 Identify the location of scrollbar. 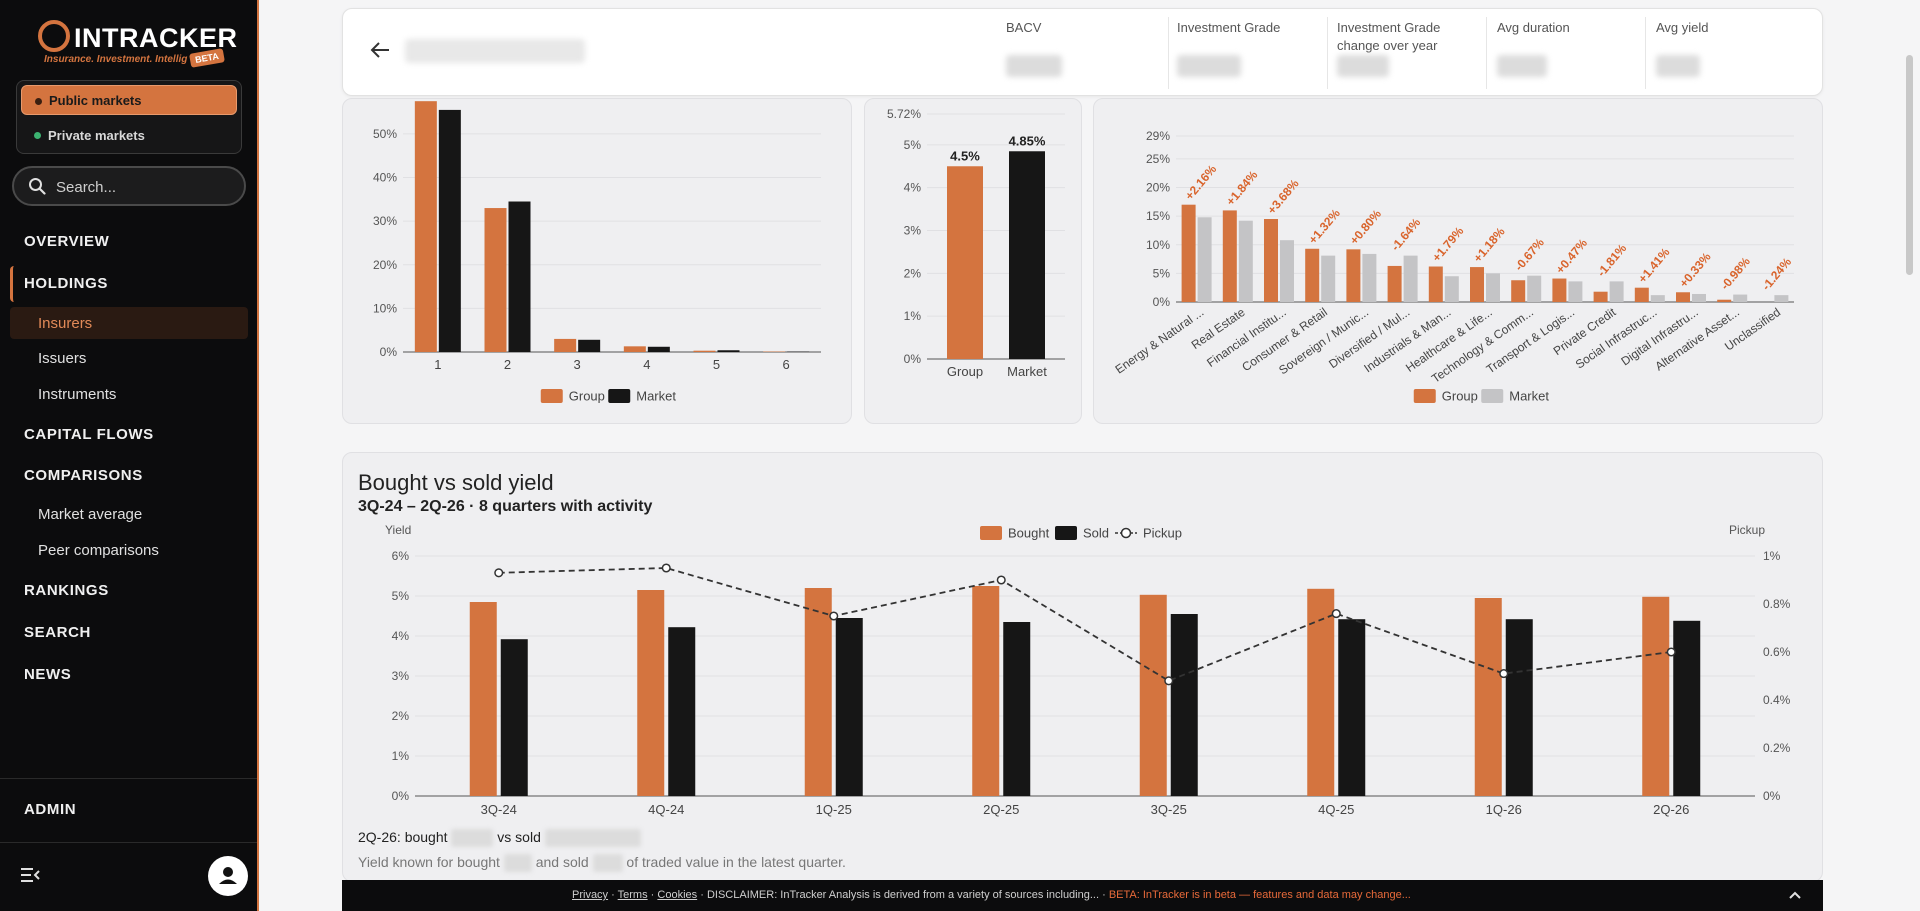
(1909, 165).